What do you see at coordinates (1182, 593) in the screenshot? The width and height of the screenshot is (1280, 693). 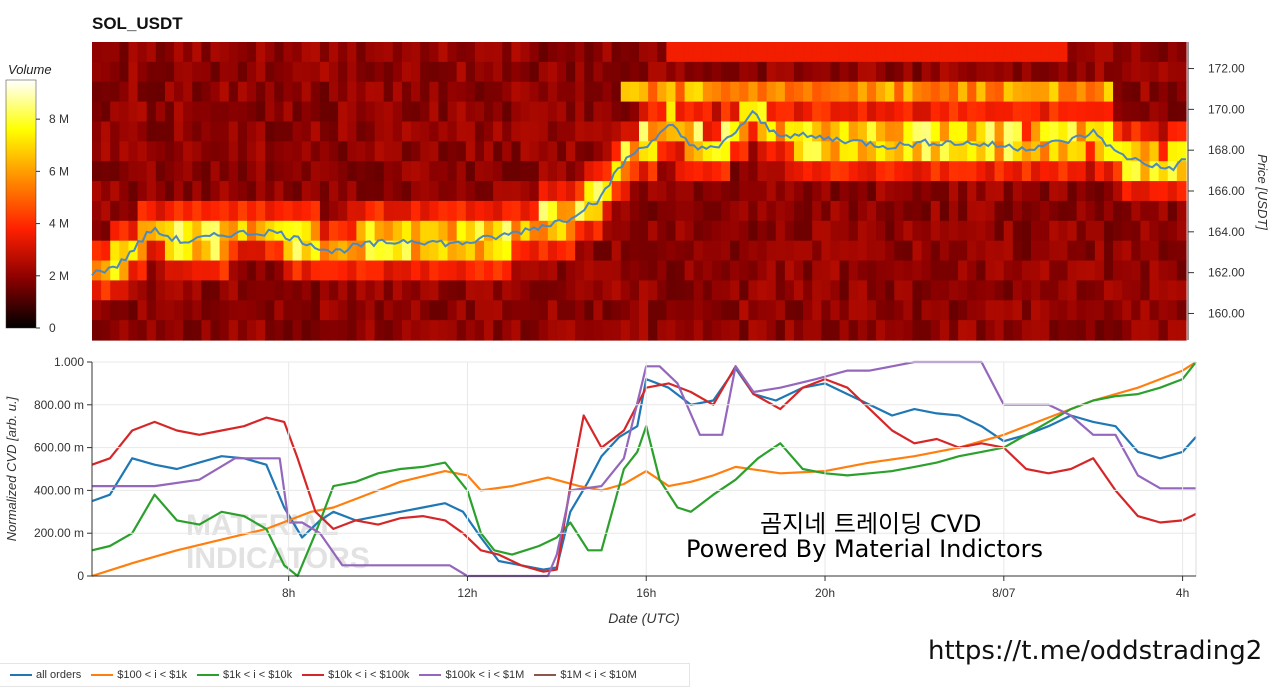 I see `cvd-x-tick-label: 4h` at bounding box center [1182, 593].